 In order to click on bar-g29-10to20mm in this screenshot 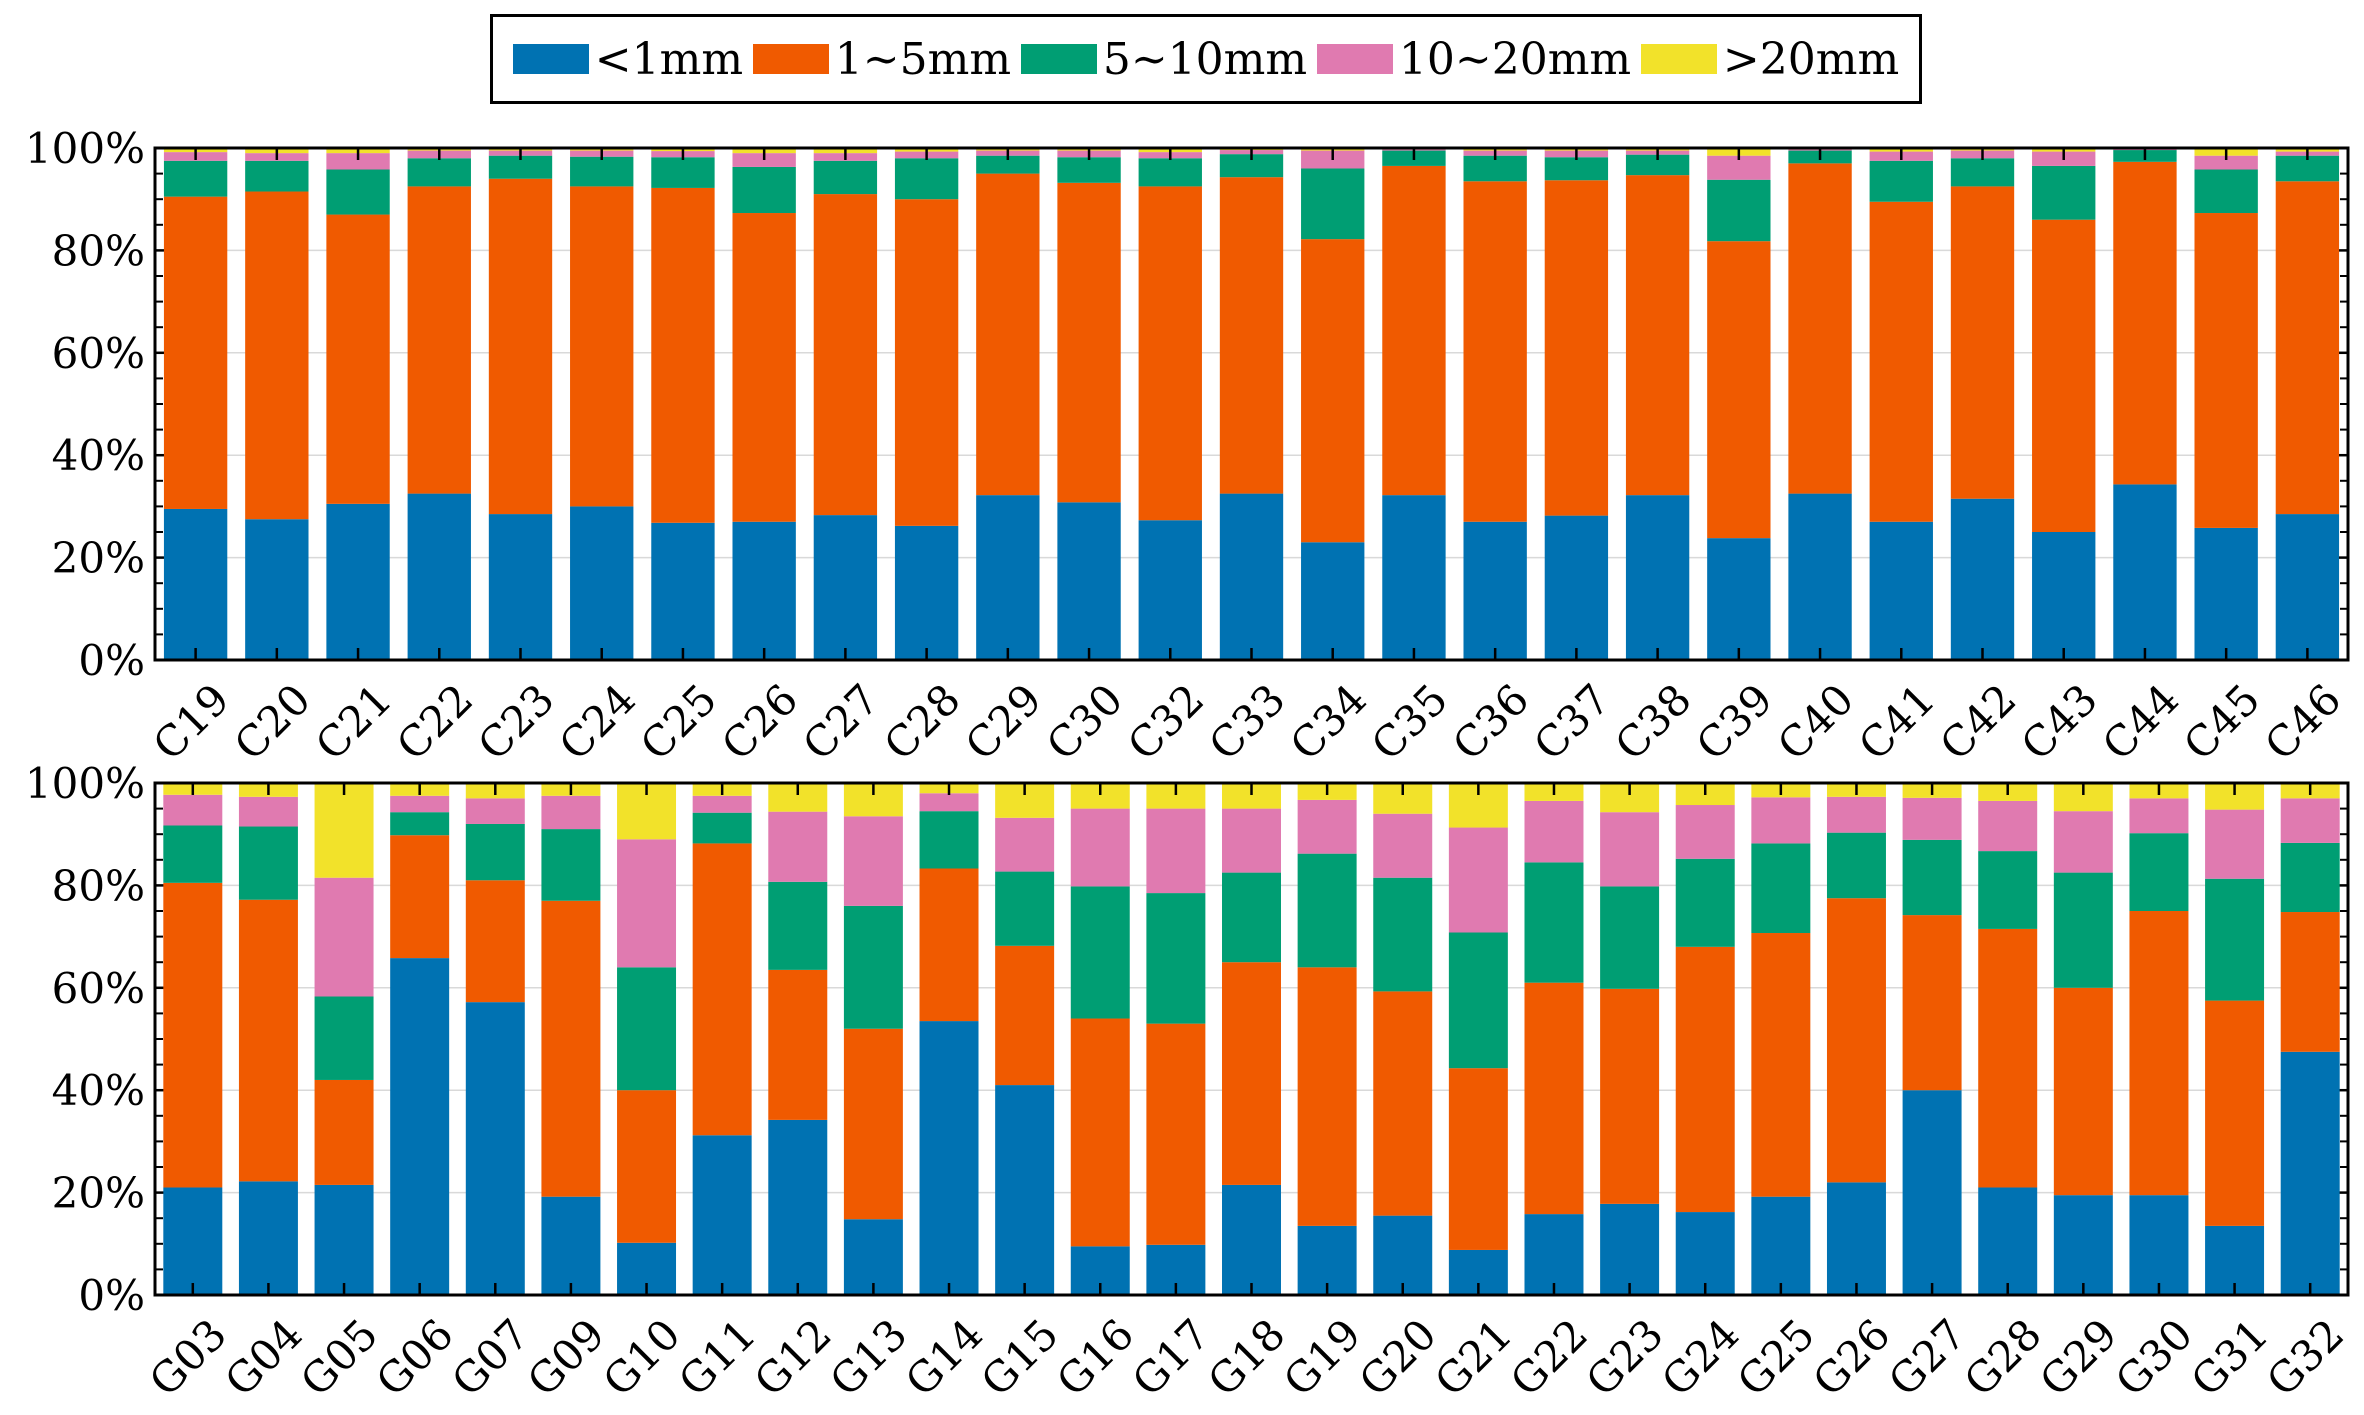, I will do `click(2083, 842)`.